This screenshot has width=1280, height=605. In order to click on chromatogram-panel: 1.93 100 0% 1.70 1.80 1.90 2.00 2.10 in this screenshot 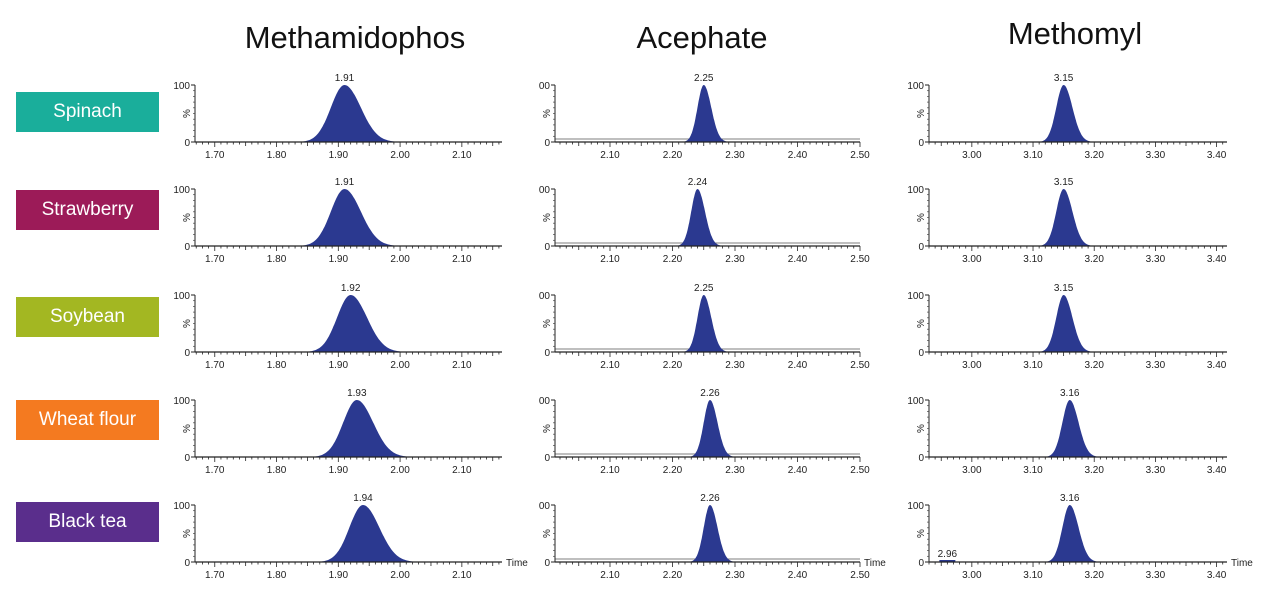, I will do `click(337, 432)`.